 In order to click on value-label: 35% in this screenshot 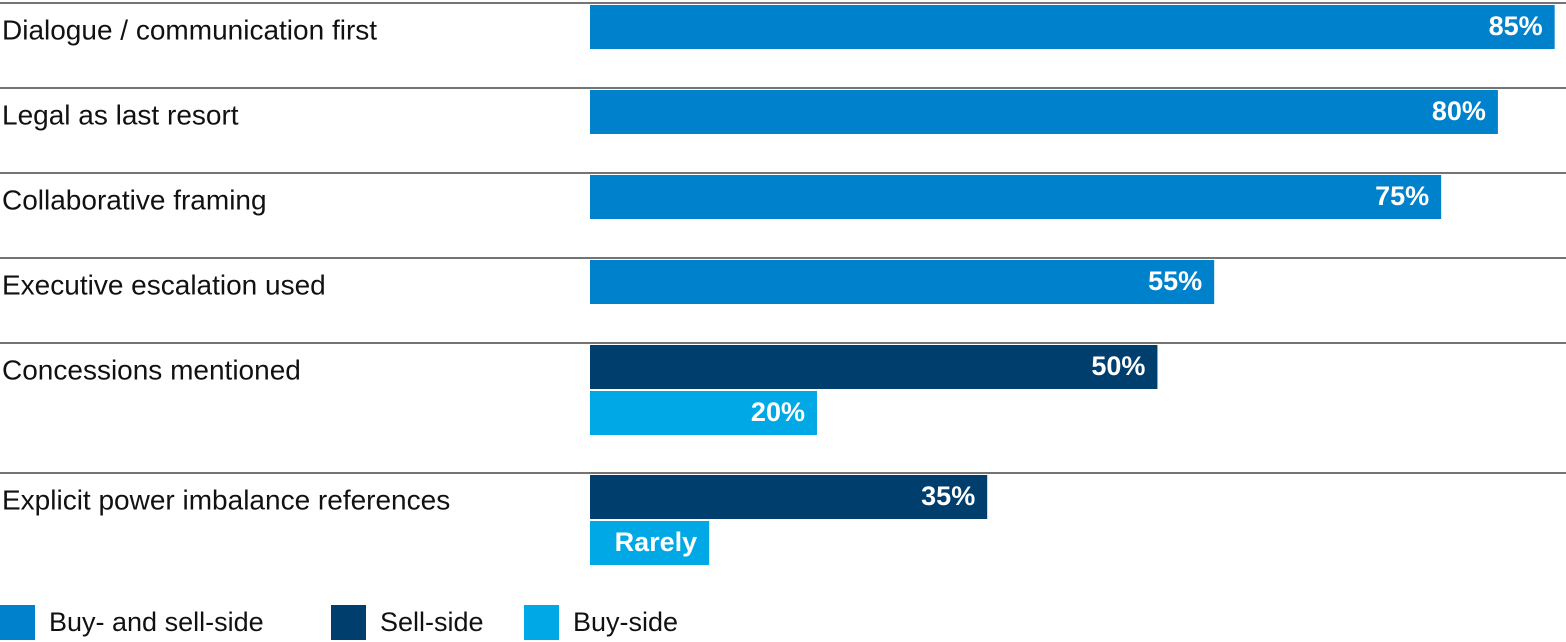, I will do `click(948, 496)`.